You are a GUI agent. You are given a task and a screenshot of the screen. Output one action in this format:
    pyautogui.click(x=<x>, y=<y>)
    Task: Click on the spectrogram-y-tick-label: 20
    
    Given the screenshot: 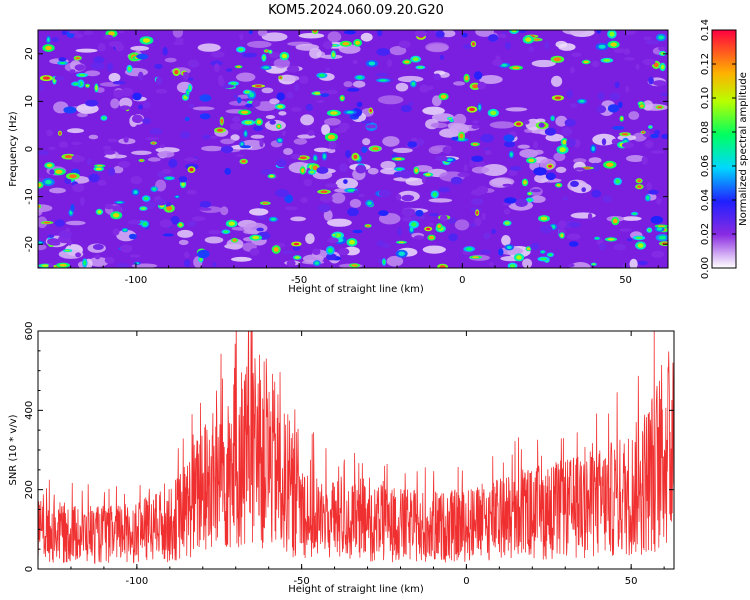 What is the action you would take?
    pyautogui.click(x=29, y=53)
    